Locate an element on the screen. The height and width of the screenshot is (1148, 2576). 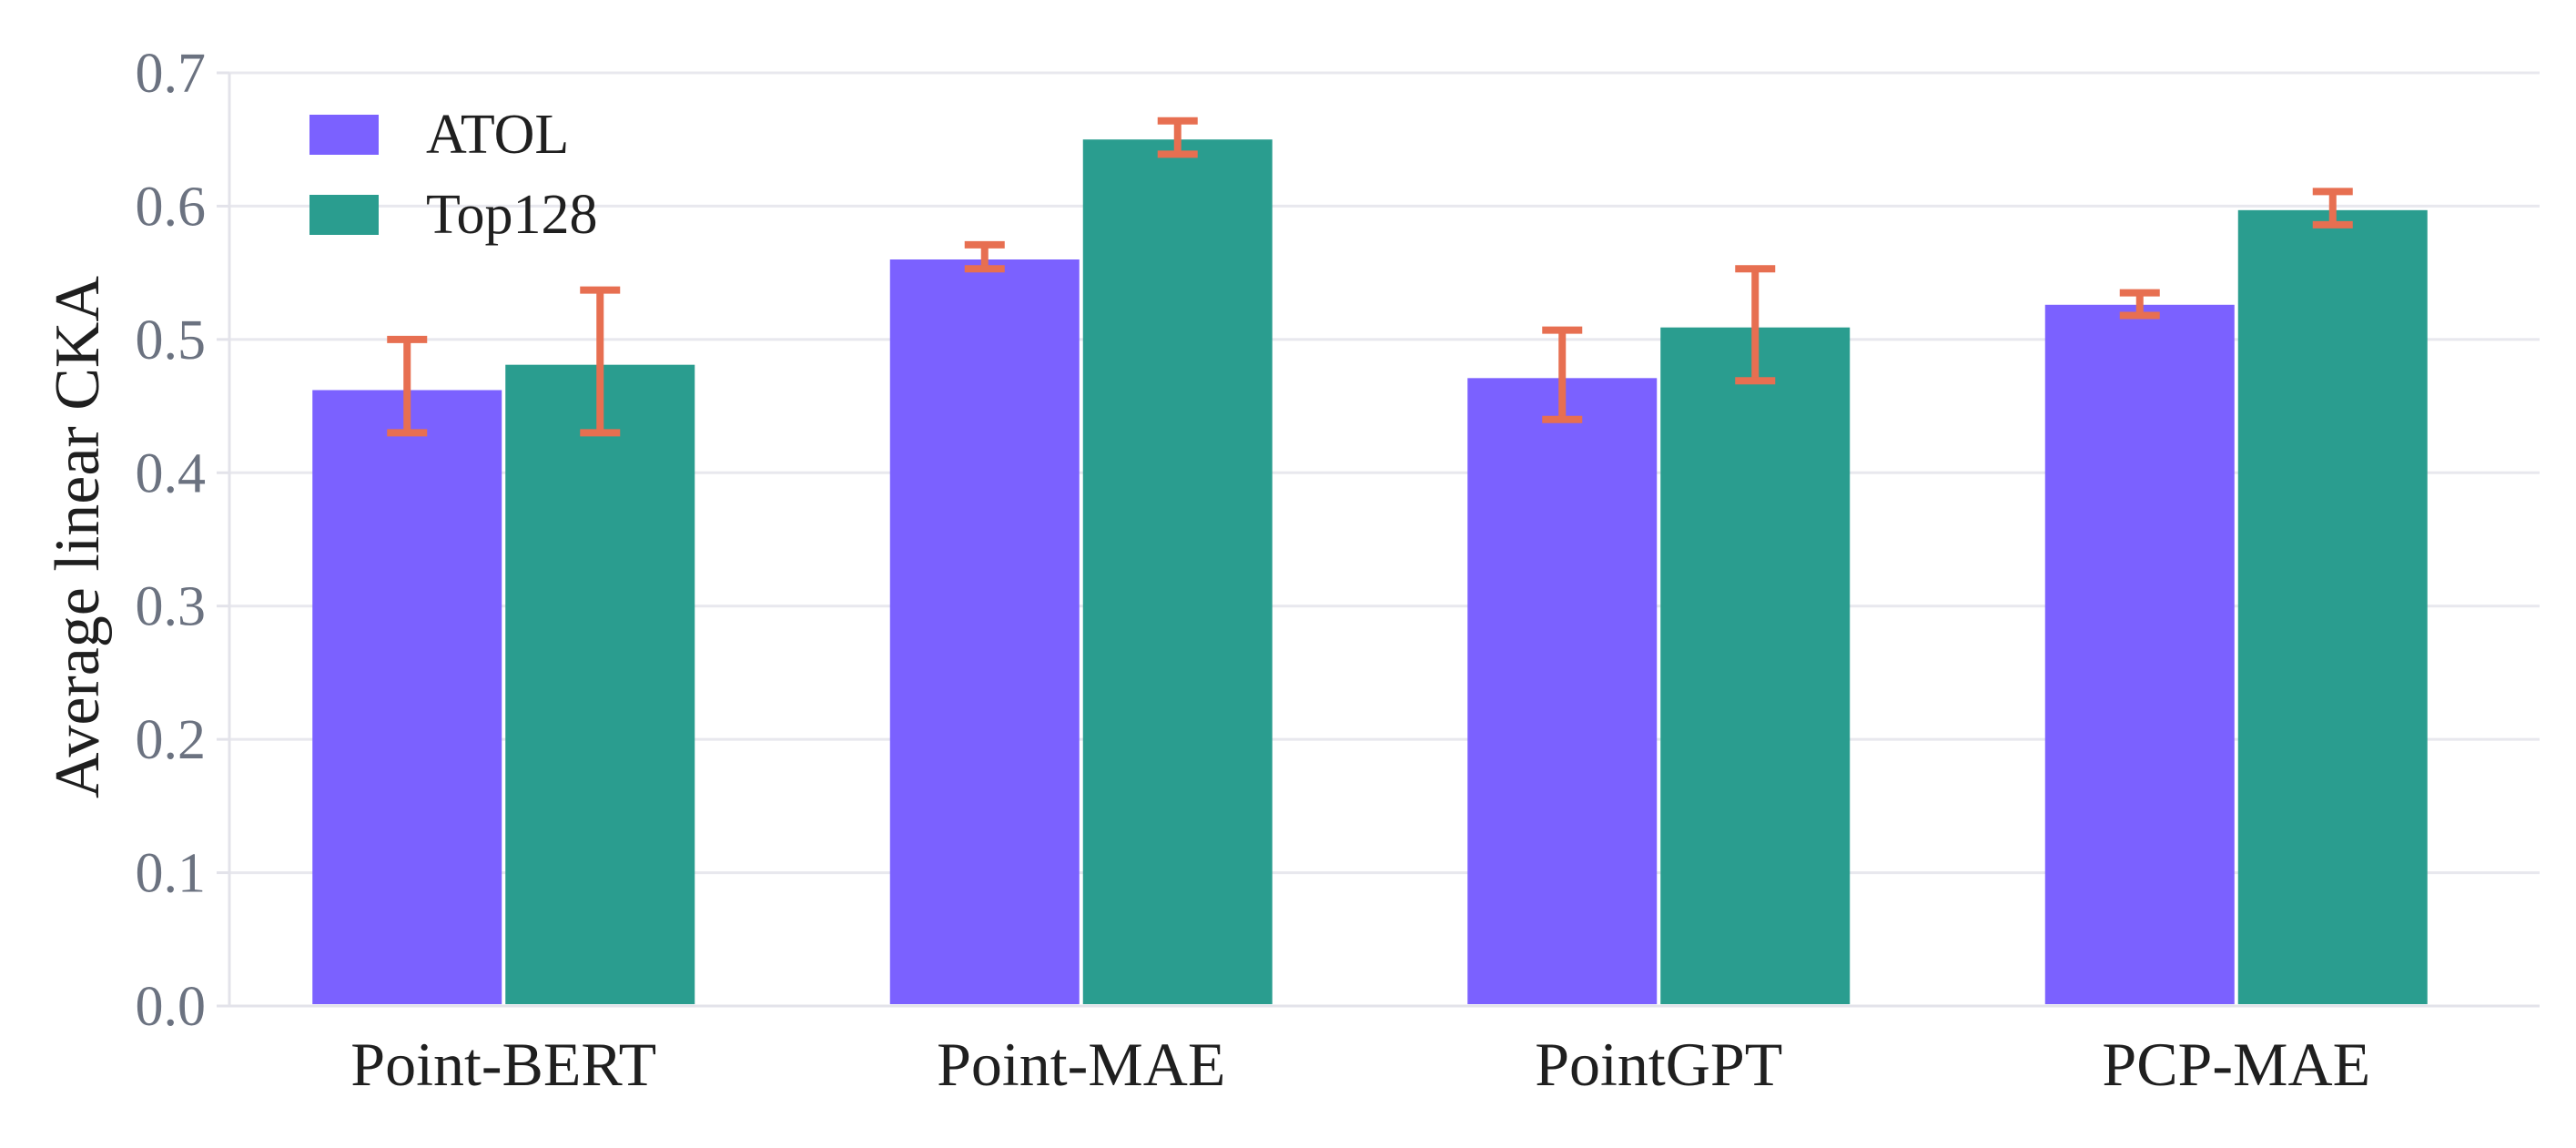
legend-label: Top128 is located at coordinates (512, 215).